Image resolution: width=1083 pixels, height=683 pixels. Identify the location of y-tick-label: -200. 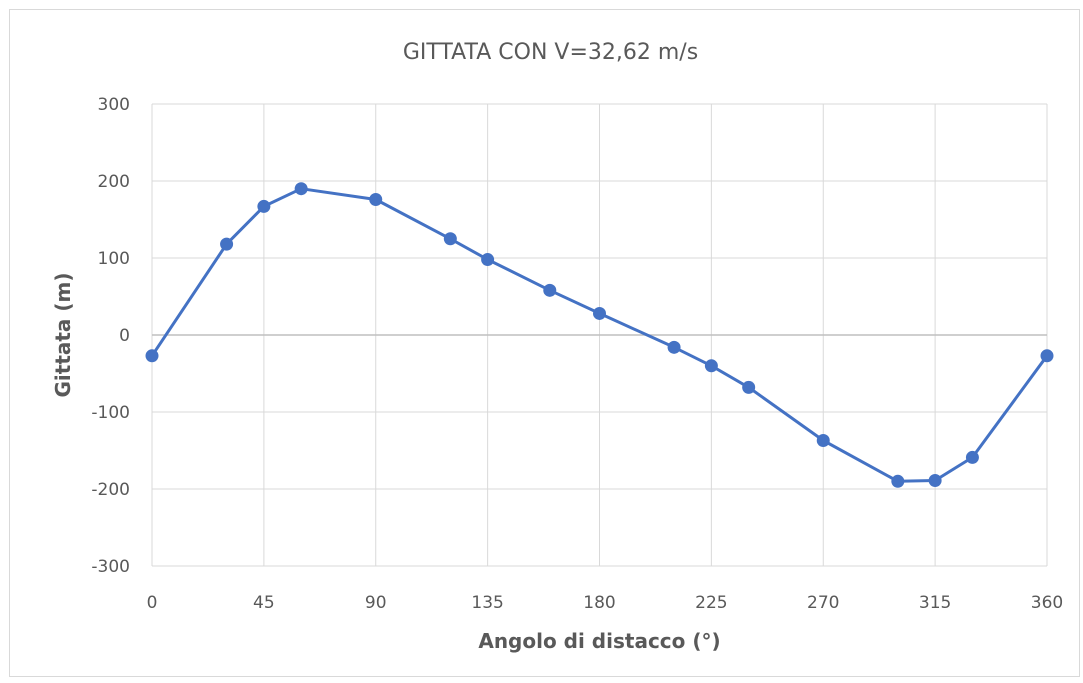
(110, 490).